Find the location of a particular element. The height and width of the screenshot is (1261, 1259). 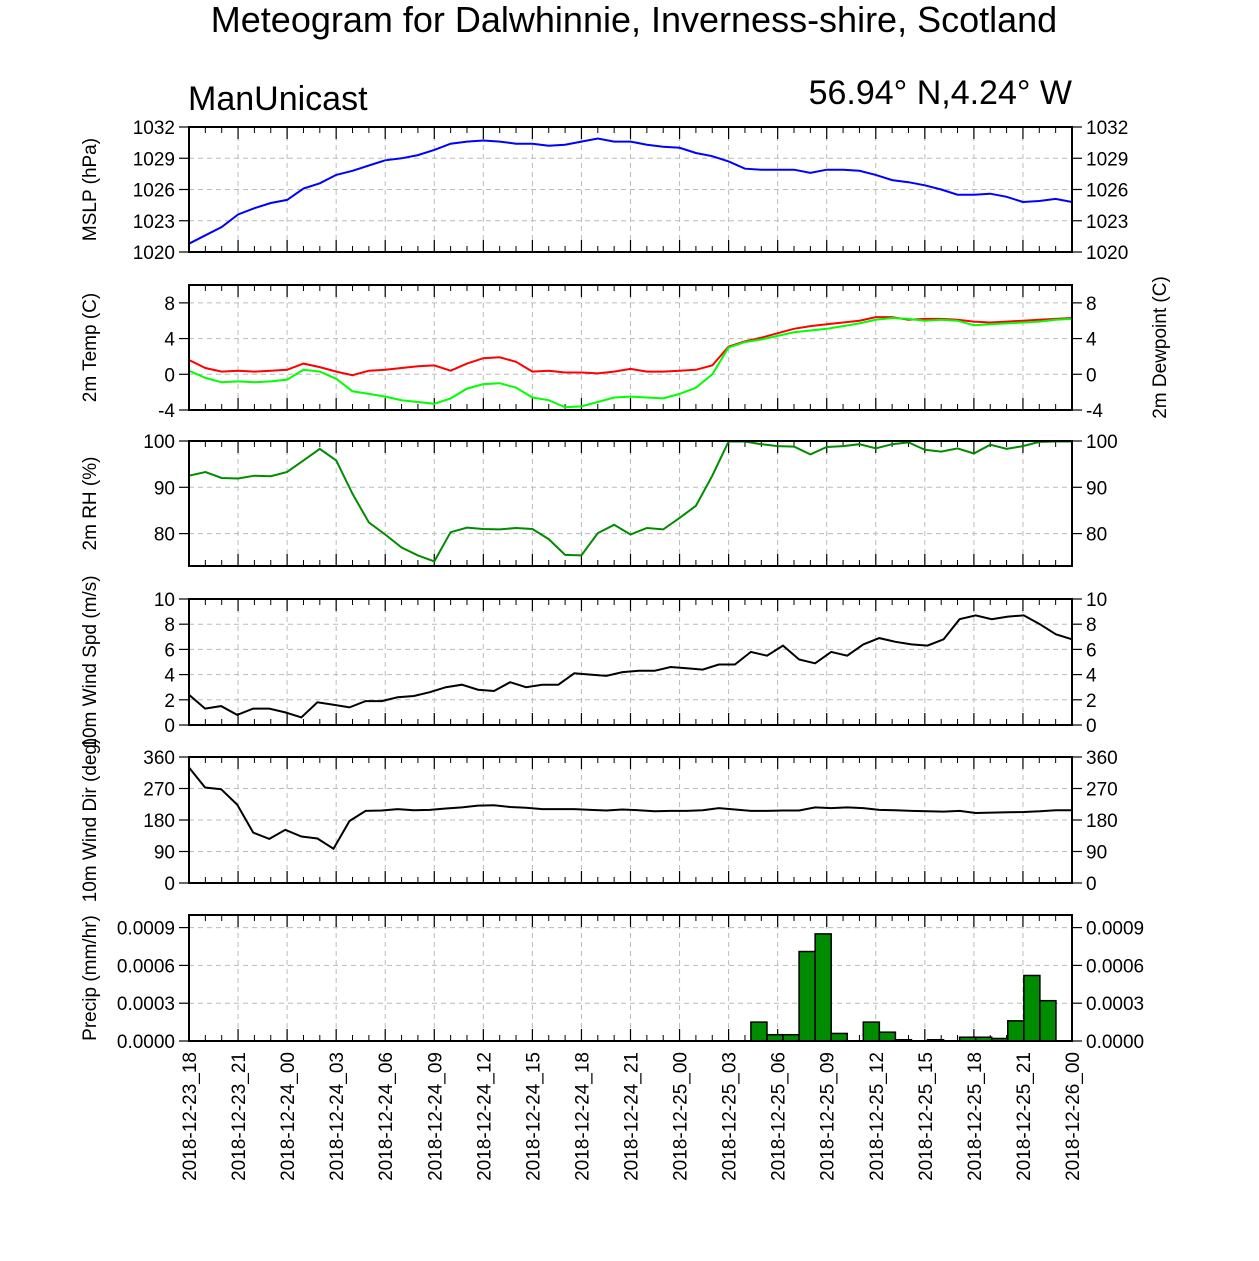

y-tick-label-right: 6 is located at coordinates (1091, 650).